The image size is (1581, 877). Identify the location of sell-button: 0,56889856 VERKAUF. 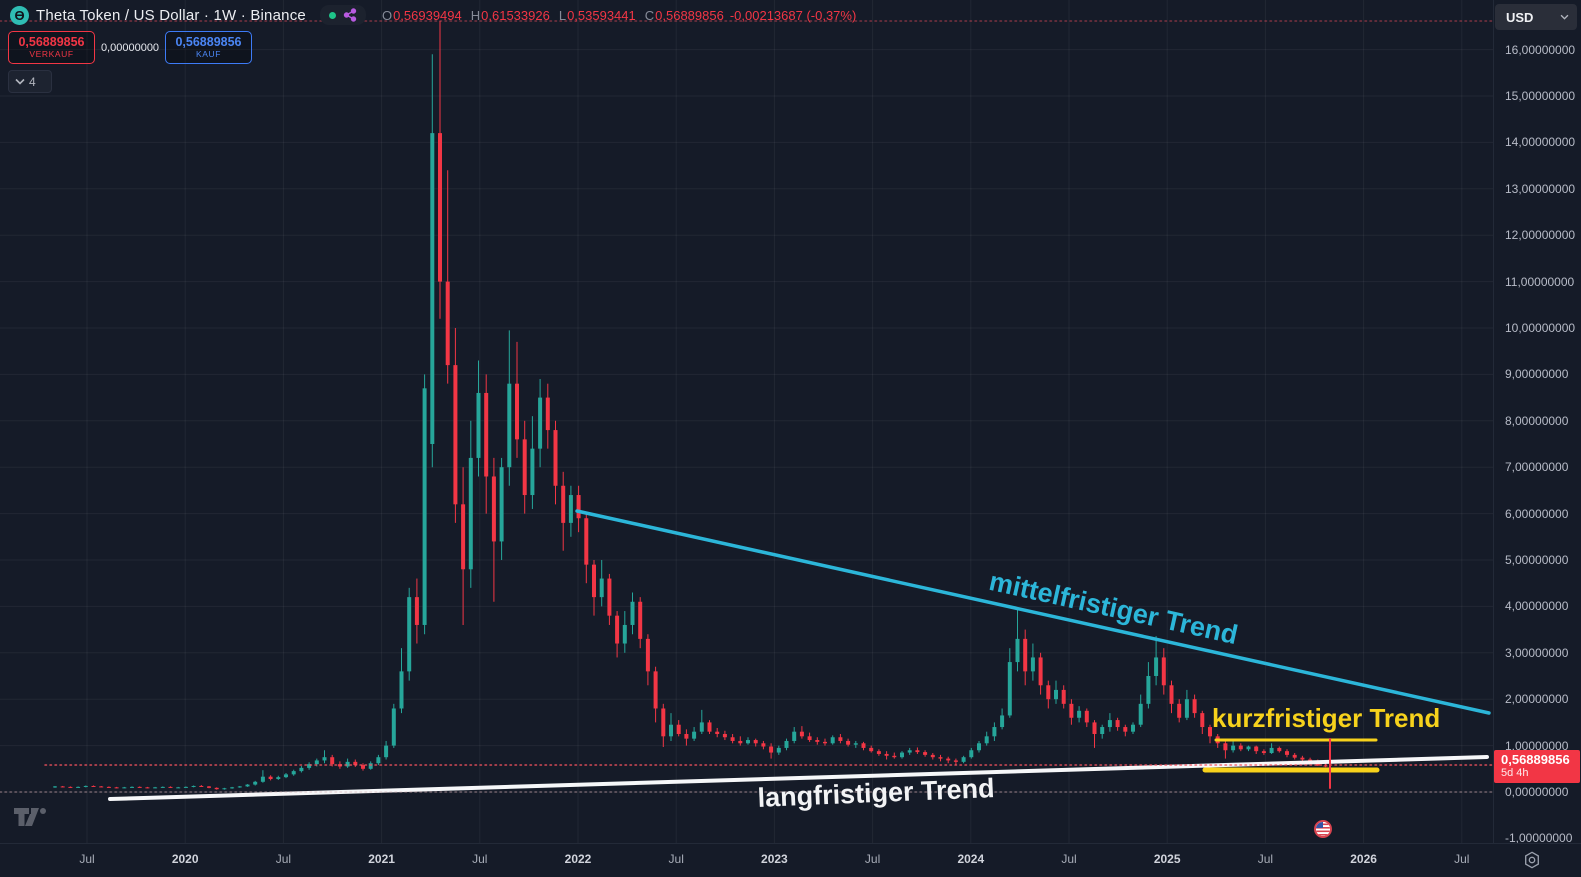
(51, 47).